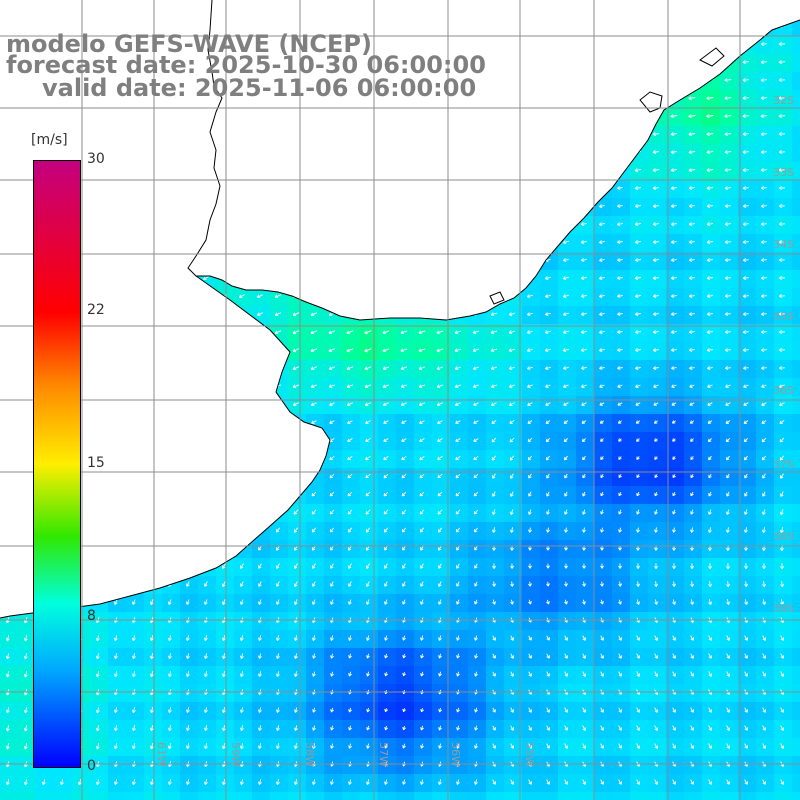  What do you see at coordinates (783, 608) in the screenshot?
I see `latitude-label: 39S` at bounding box center [783, 608].